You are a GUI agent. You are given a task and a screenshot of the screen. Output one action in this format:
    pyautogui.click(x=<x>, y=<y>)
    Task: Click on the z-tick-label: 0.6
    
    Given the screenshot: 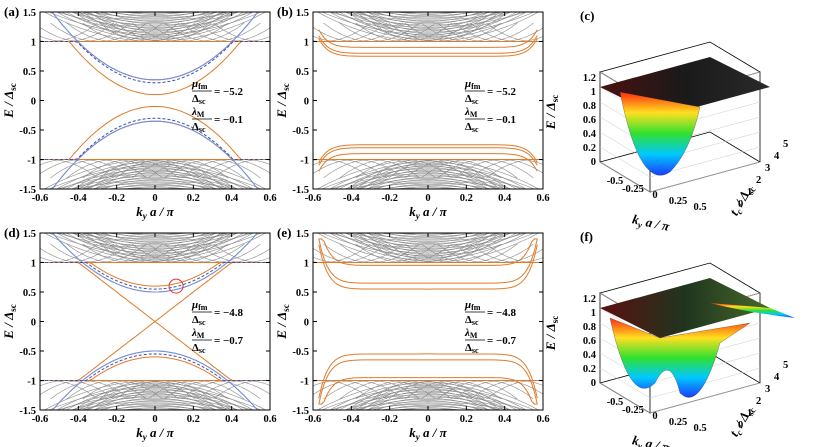 What is the action you would take?
    pyautogui.click(x=589, y=120)
    